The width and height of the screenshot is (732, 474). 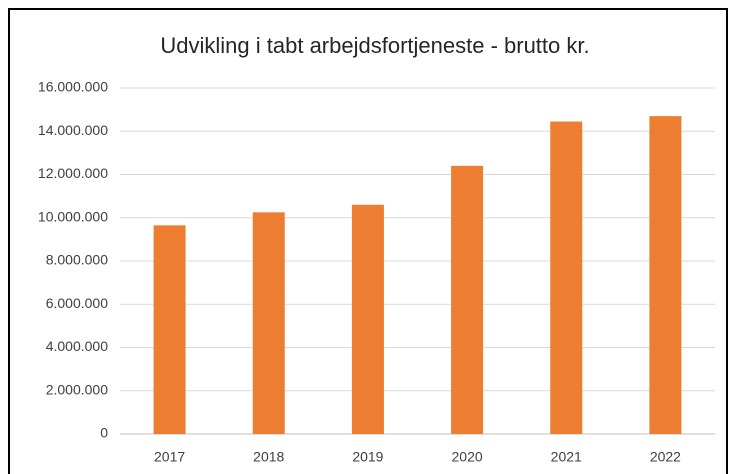 I want to click on y-tick-label: 14.000.000, so click(x=73, y=130).